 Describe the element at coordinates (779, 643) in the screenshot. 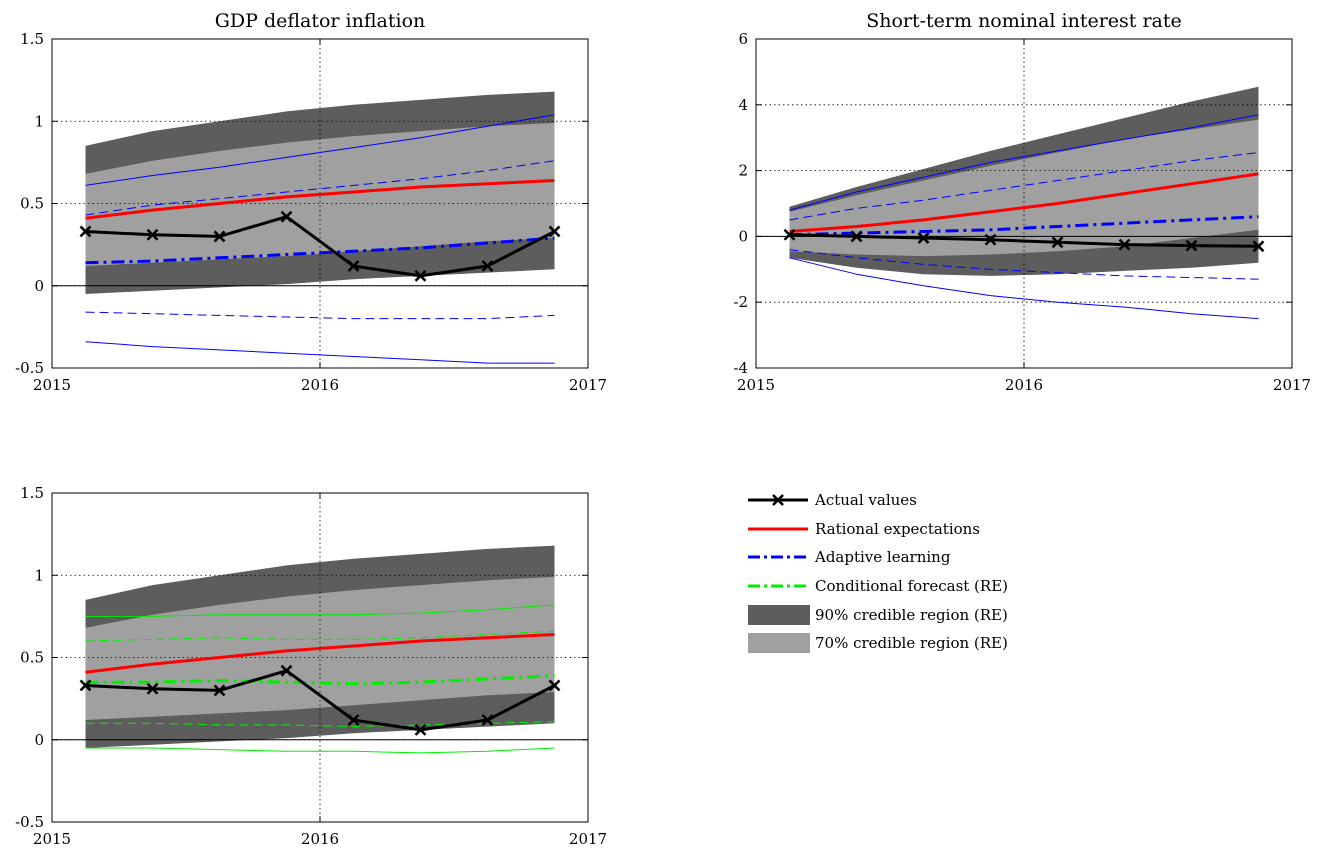

I see `legend-symbol-band70` at that location.